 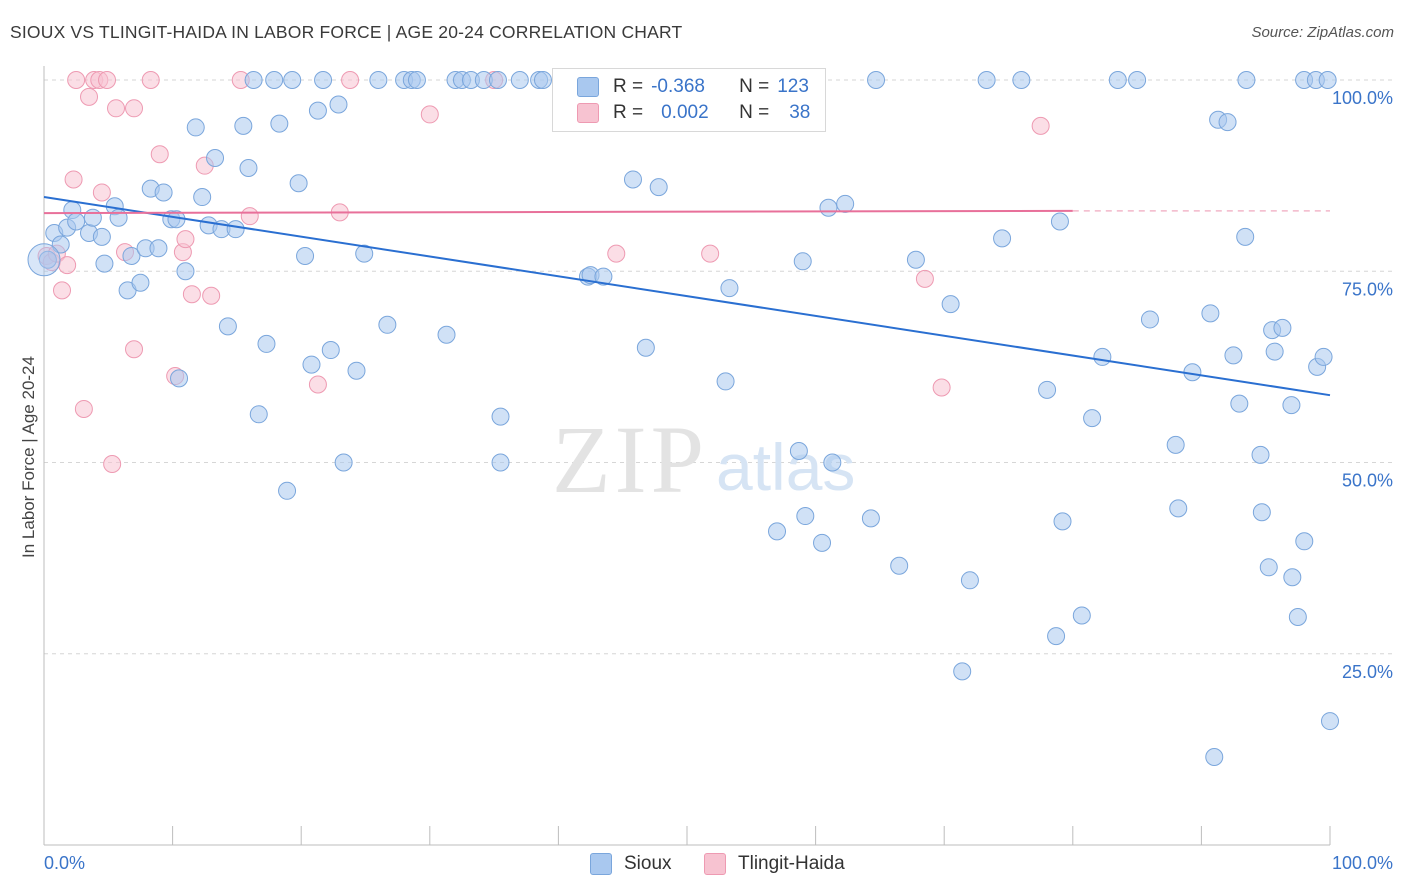 I want to click on bottom-legend-tlingit: Tlingit-Haida, so click(x=774, y=864).